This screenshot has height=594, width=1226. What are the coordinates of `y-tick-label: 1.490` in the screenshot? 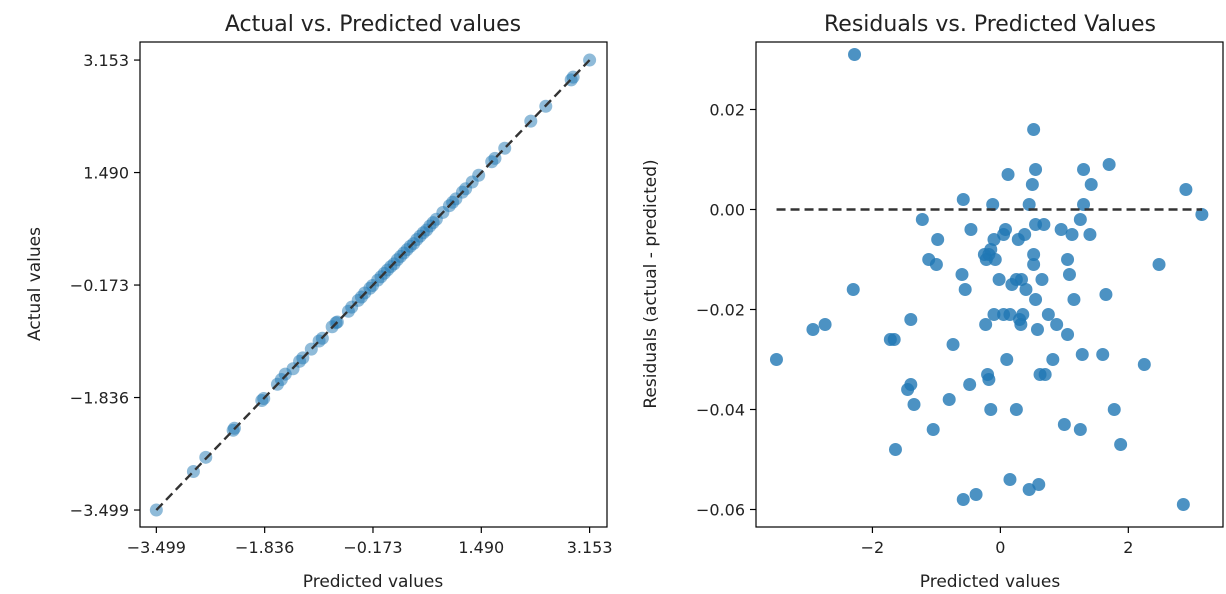 It's located at (106, 173).